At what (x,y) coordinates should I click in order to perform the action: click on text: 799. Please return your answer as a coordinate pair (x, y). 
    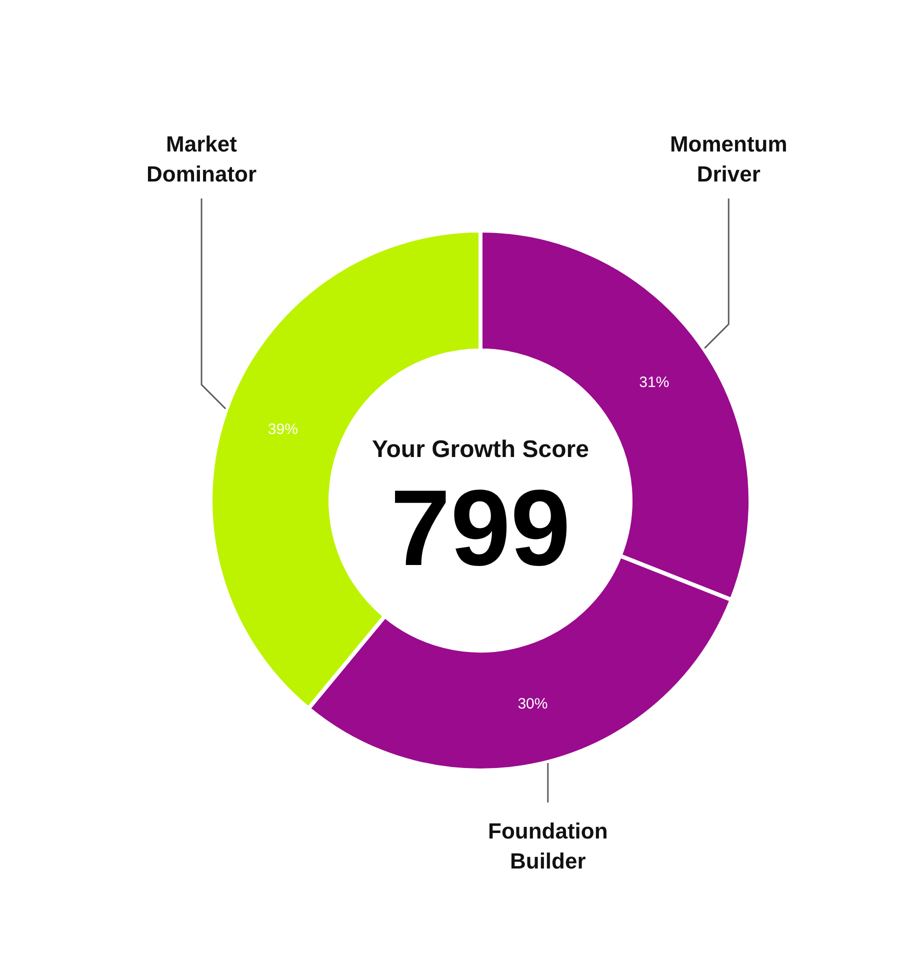
    Looking at the image, I should click on (480, 527).